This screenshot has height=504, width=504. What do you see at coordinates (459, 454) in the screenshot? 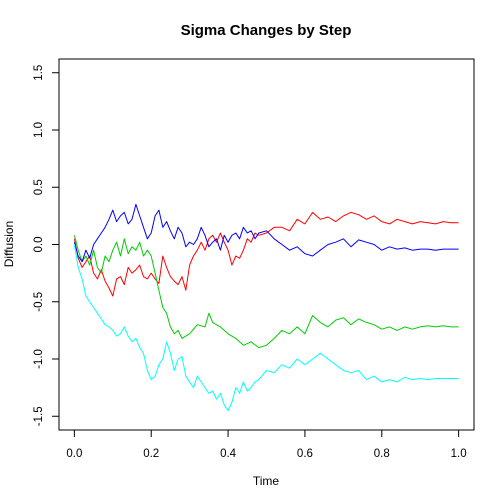
I see `x-tick-label: 1.0` at bounding box center [459, 454].